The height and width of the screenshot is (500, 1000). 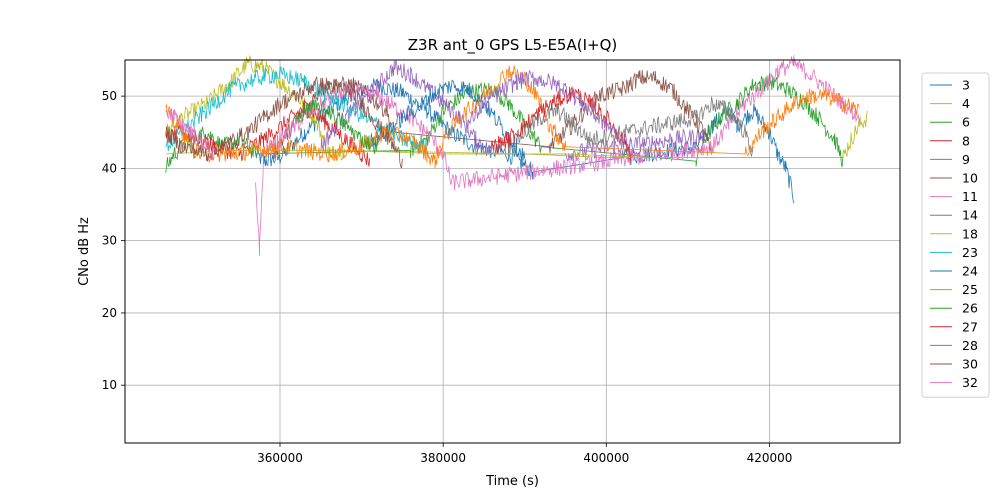 What do you see at coordinates (966, 140) in the screenshot?
I see `legend-label-8: 8` at bounding box center [966, 140].